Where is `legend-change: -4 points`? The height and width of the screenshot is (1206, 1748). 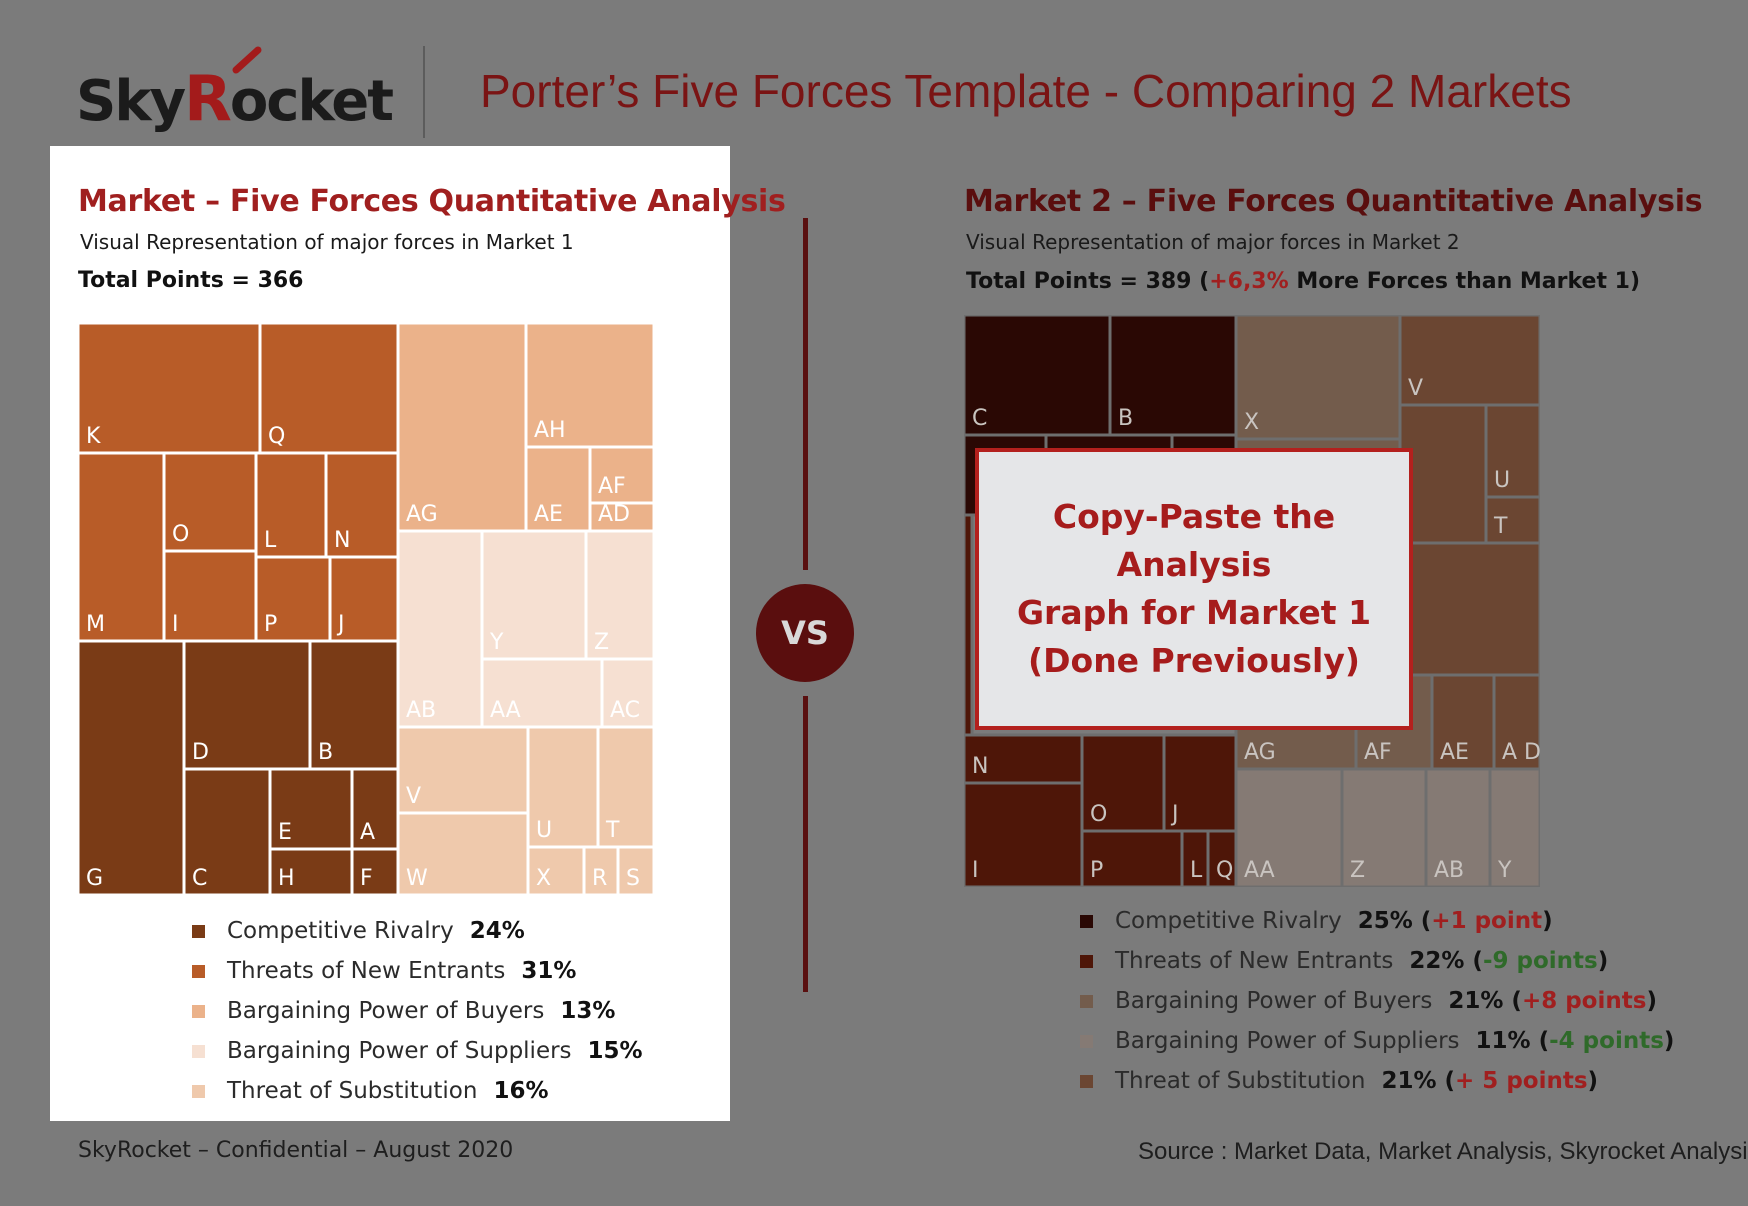 legend-change: -4 points is located at coordinates (1606, 1041).